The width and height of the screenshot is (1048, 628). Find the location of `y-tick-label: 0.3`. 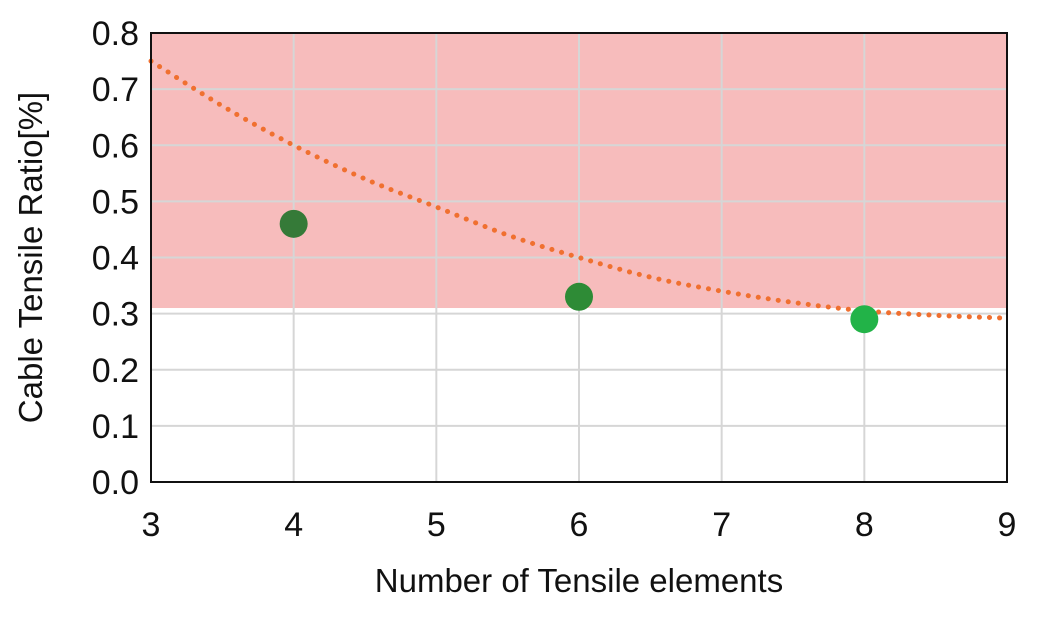

y-tick-label: 0.3 is located at coordinates (115, 315).